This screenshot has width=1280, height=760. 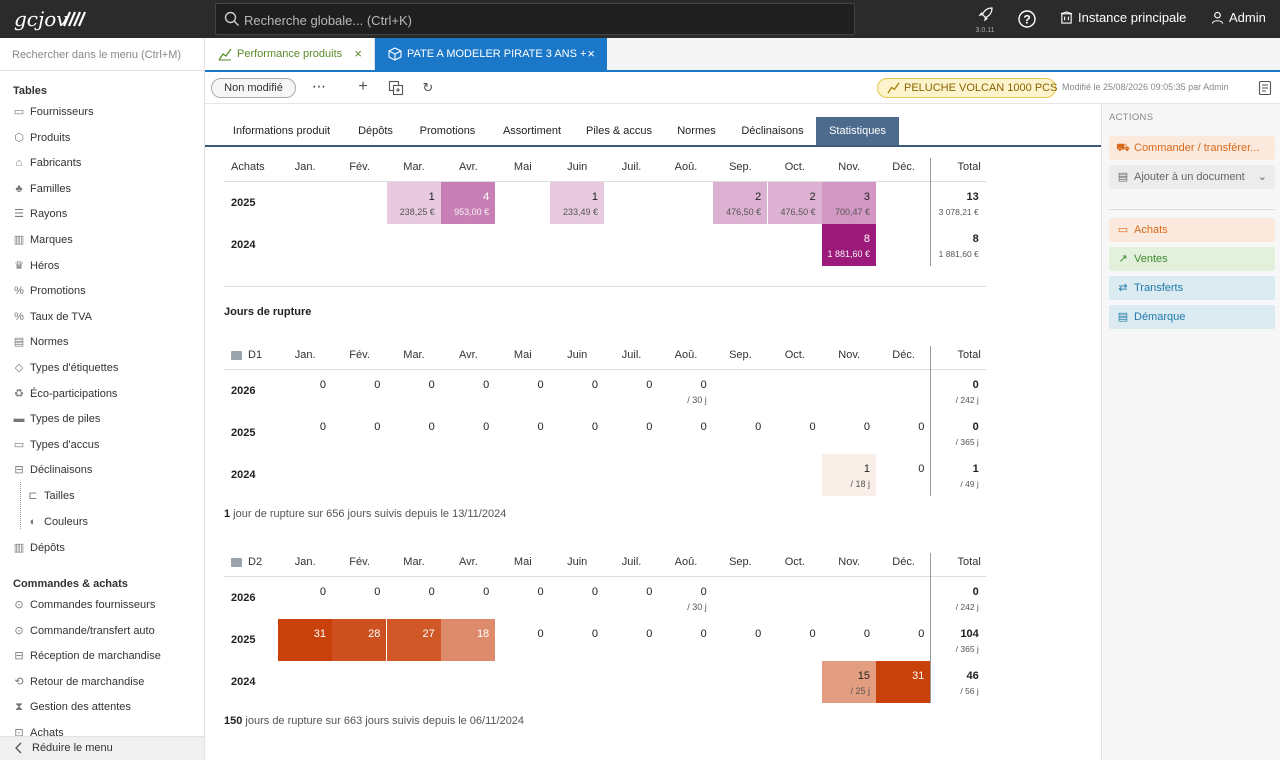 What do you see at coordinates (1027, 19) in the screenshot?
I see `help-icon: ?` at bounding box center [1027, 19].